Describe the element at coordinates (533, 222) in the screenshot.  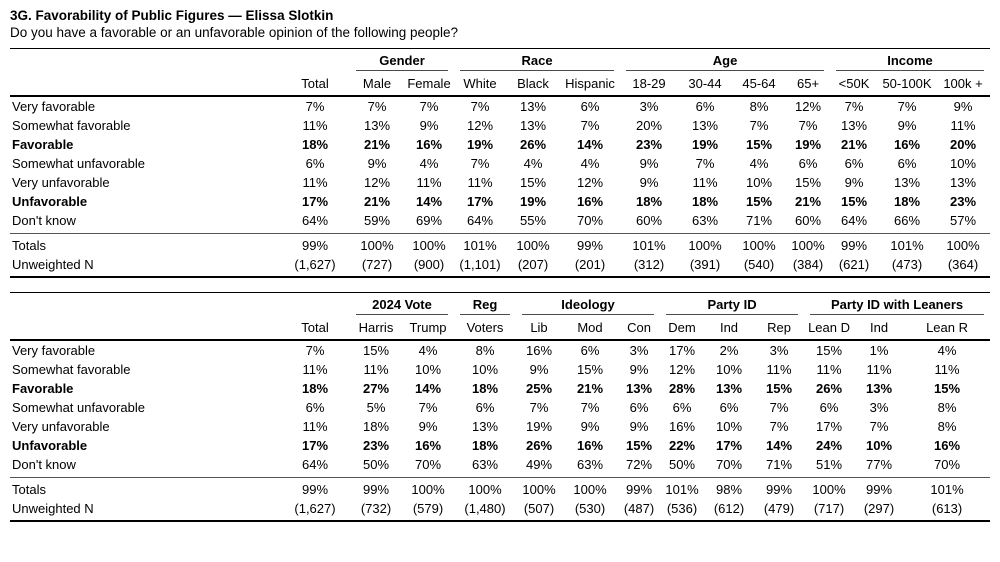
I see `cell-value: 55%` at that location.